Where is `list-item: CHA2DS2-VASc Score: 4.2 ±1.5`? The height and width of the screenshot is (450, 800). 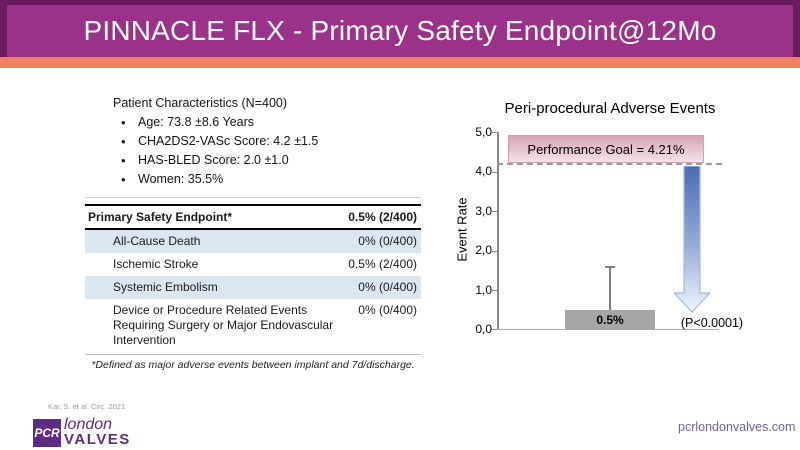
list-item: CHA2DS2-VASc Score: 4.2 ±1.5 is located at coordinates (215, 141).